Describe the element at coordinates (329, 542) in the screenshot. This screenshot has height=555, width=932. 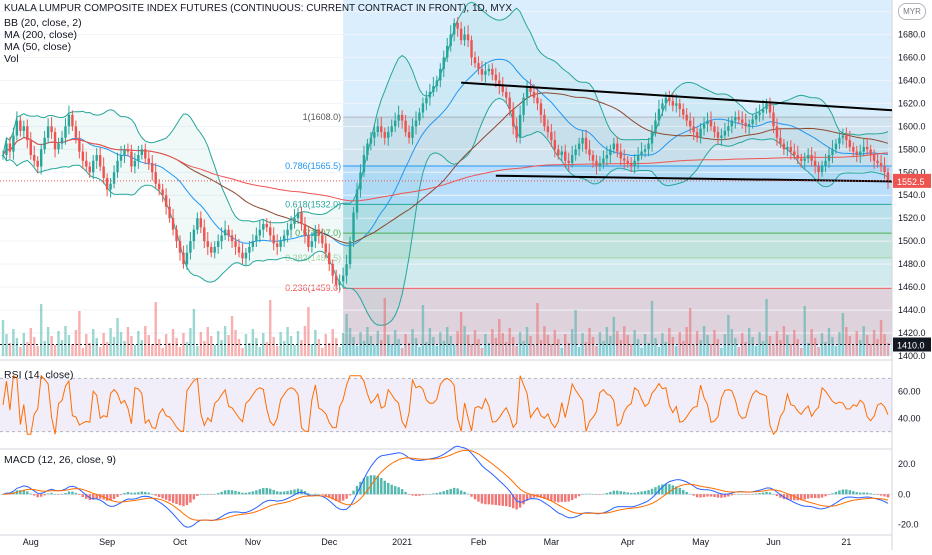
I see `x-tick-label: Dec` at that location.